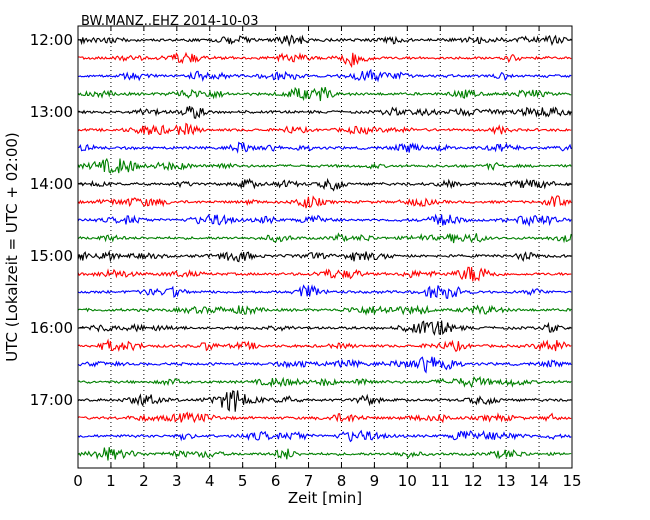 The height and width of the screenshot is (520, 650). What do you see at coordinates (571, 481) in the screenshot?
I see `x-tick-label: 15` at bounding box center [571, 481].